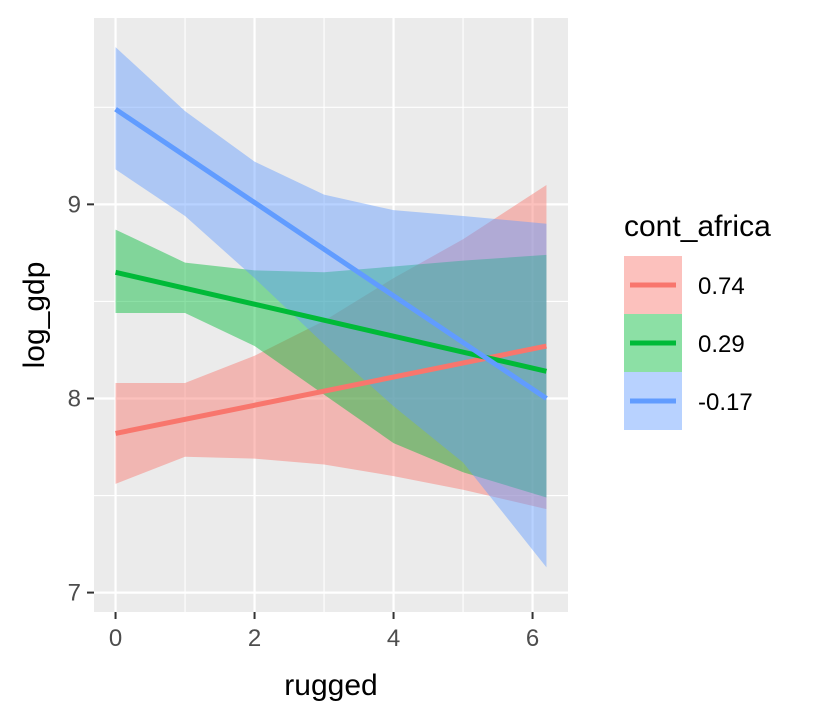 This screenshot has height=720, width=840. I want to click on legend-title: cont_africa, so click(697, 226).